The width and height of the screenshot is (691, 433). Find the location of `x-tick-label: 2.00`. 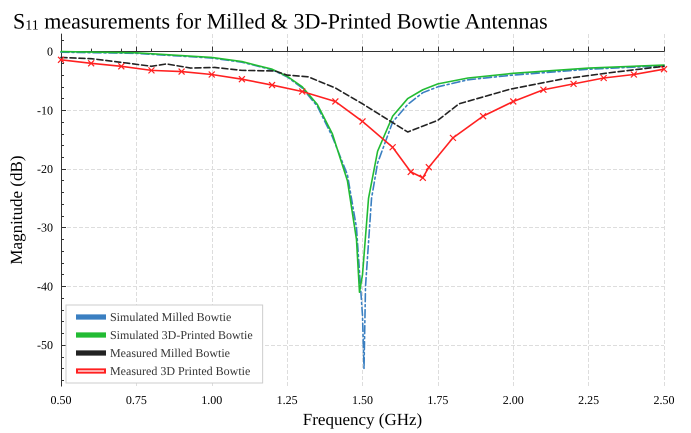

x-tick-label: 2.00 is located at coordinates (513, 400).